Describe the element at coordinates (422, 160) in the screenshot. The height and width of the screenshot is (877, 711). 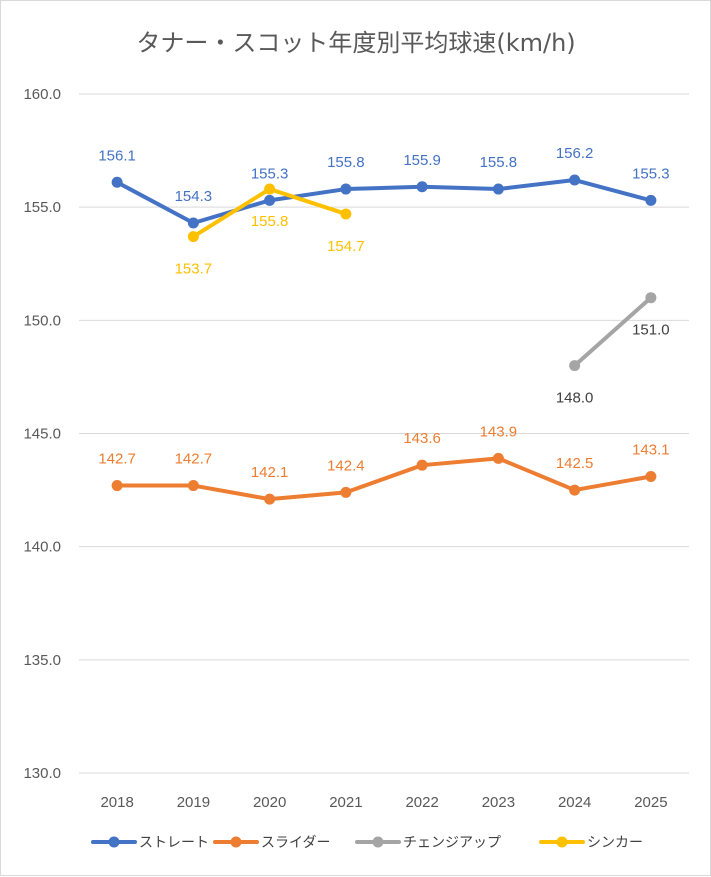
I see `data-label: 155.9` at that location.